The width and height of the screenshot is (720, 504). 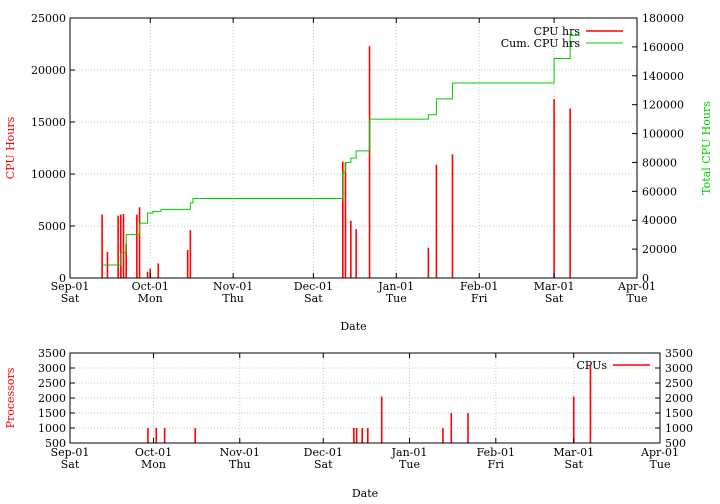 I want to click on y2-tick-label: 3500, so click(x=679, y=353).